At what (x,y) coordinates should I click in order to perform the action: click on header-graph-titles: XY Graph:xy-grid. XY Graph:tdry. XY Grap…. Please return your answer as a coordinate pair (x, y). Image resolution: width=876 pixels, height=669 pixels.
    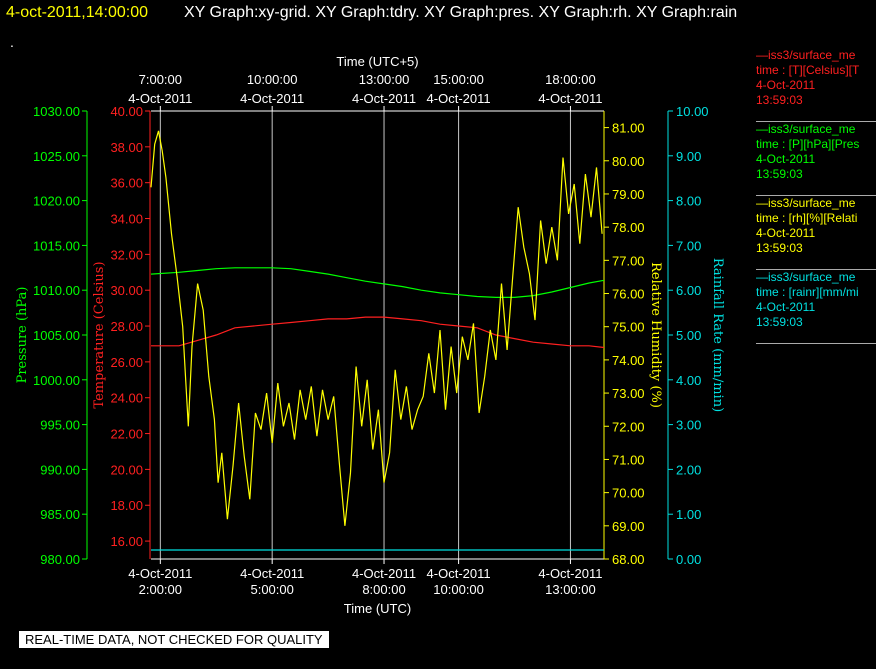
    Looking at the image, I should click on (461, 12).